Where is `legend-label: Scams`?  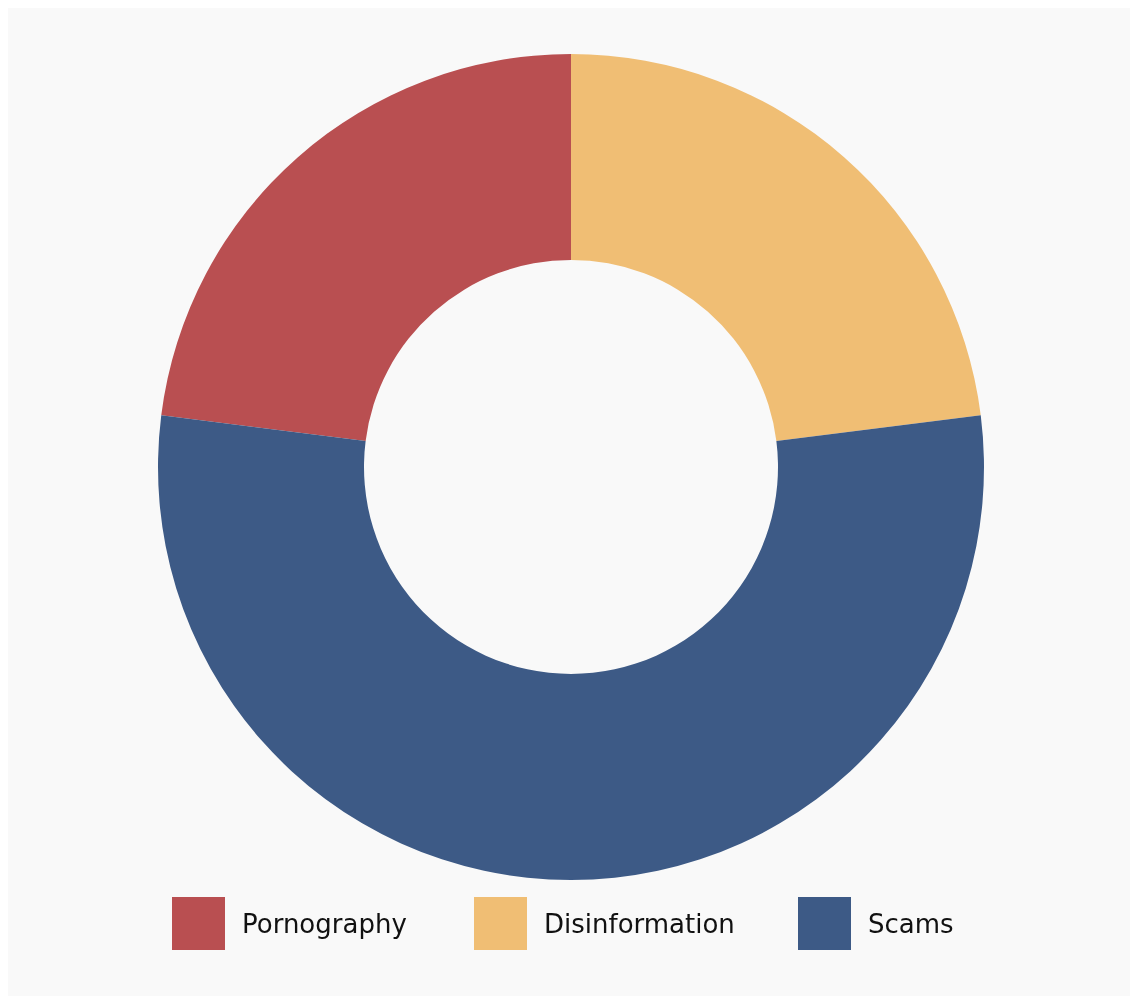
legend-label: Scams is located at coordinates (911, 924).